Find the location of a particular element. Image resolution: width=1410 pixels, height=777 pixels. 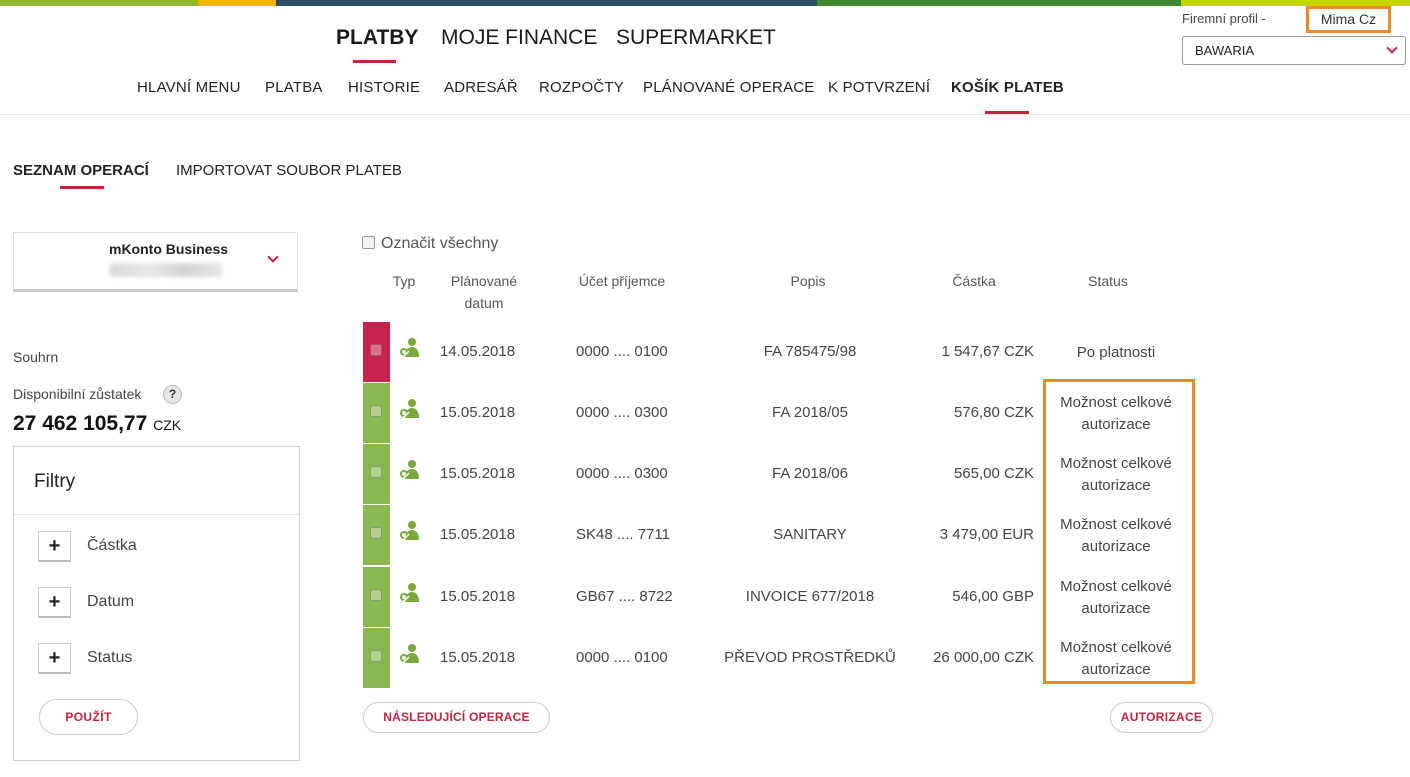

tab-active-indicator is located at coordinates (82, 187).